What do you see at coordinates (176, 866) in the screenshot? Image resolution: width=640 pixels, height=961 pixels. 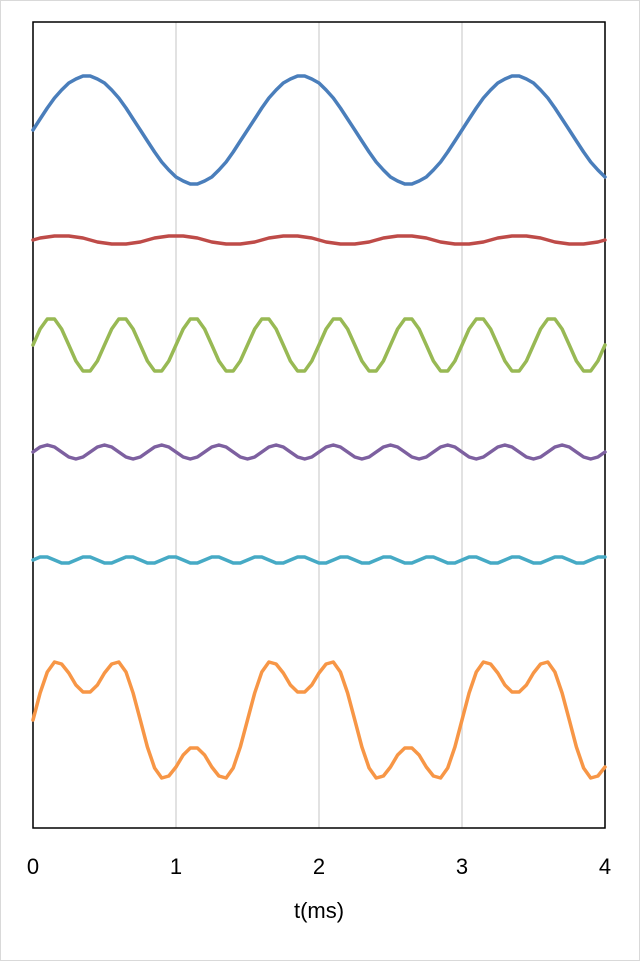 I see `x-tick-label: 1` at bounding box center [176, 866].